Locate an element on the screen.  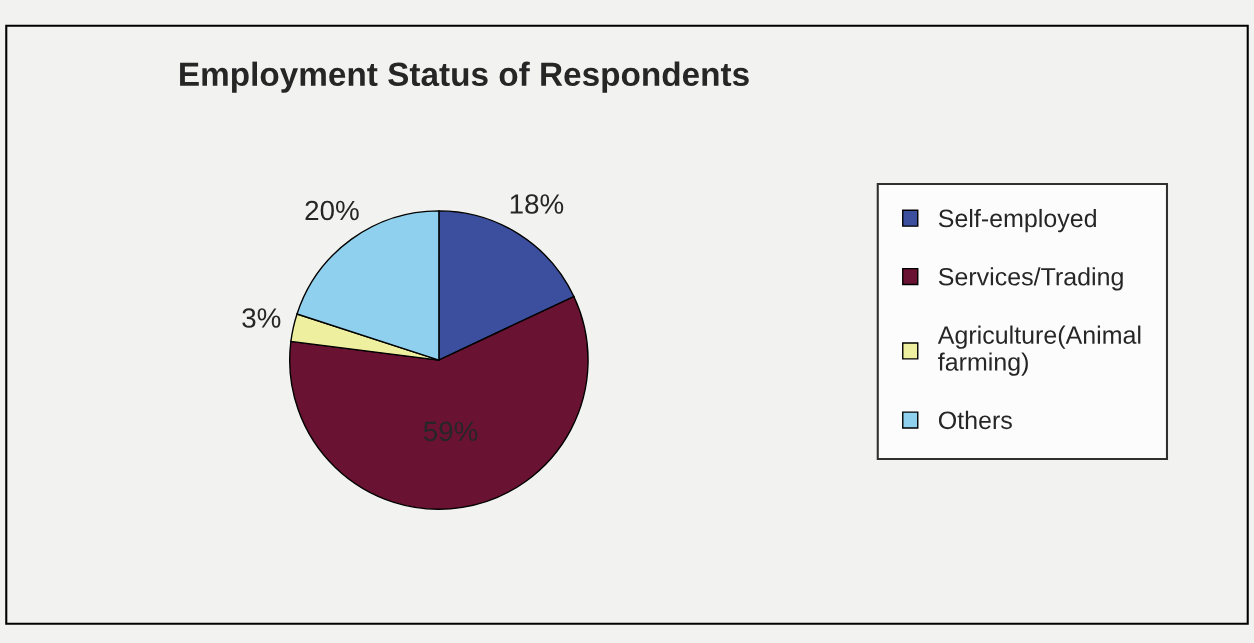
legend-label: Services/Trading is located at coordinates (1030, 279).